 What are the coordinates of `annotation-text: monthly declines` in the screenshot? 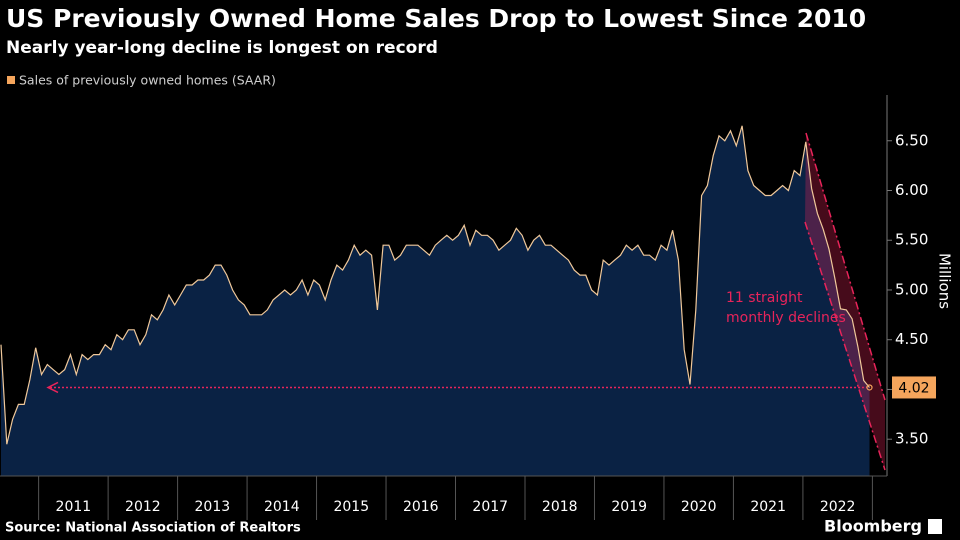 It's located at (786, 318).